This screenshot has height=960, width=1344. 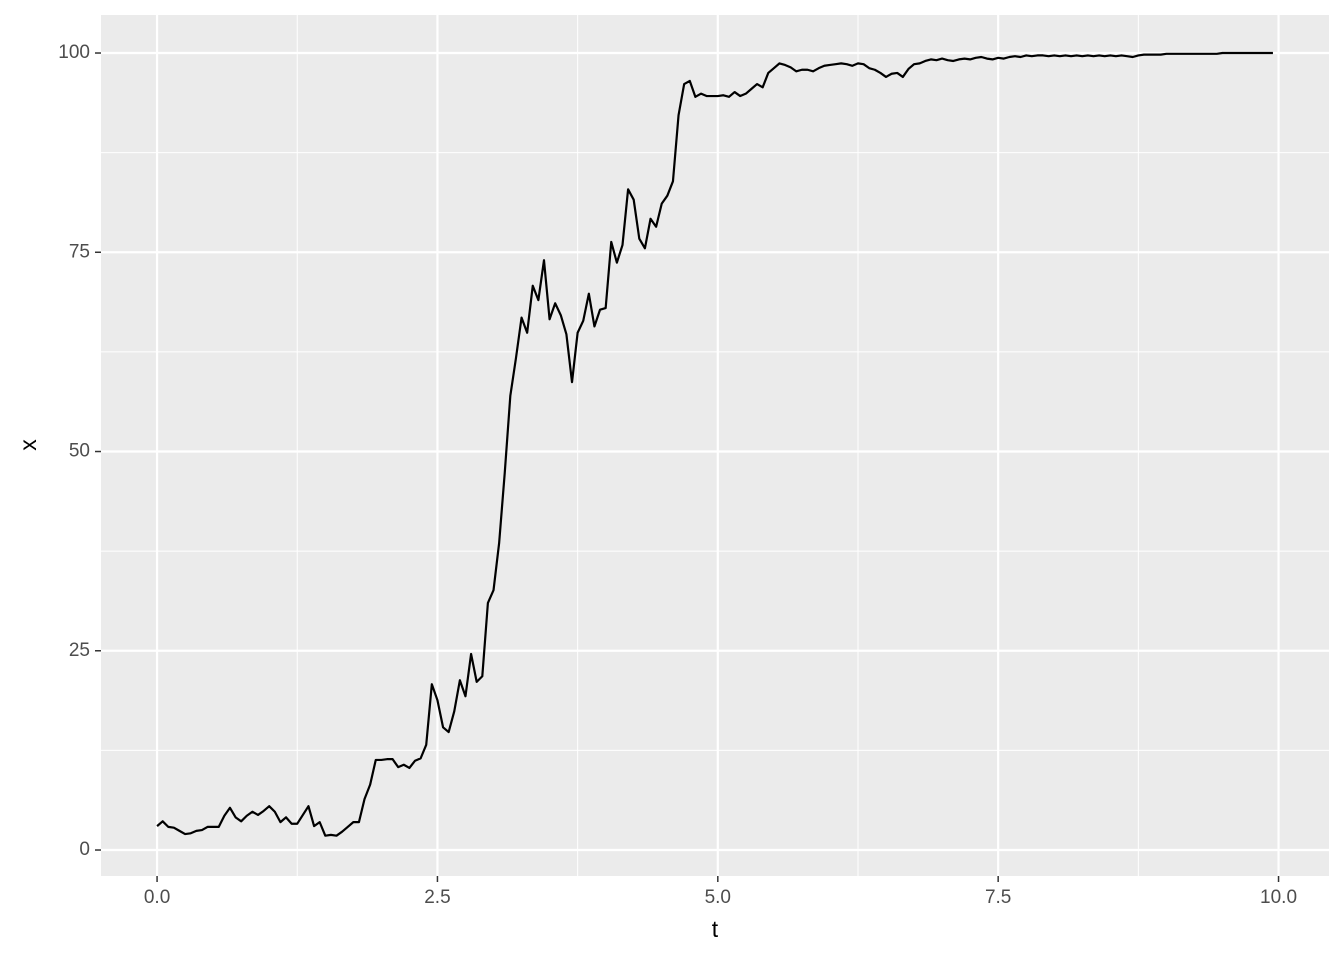 I want to click on x-tick-label: 5.0, so click(x=718, y=897).